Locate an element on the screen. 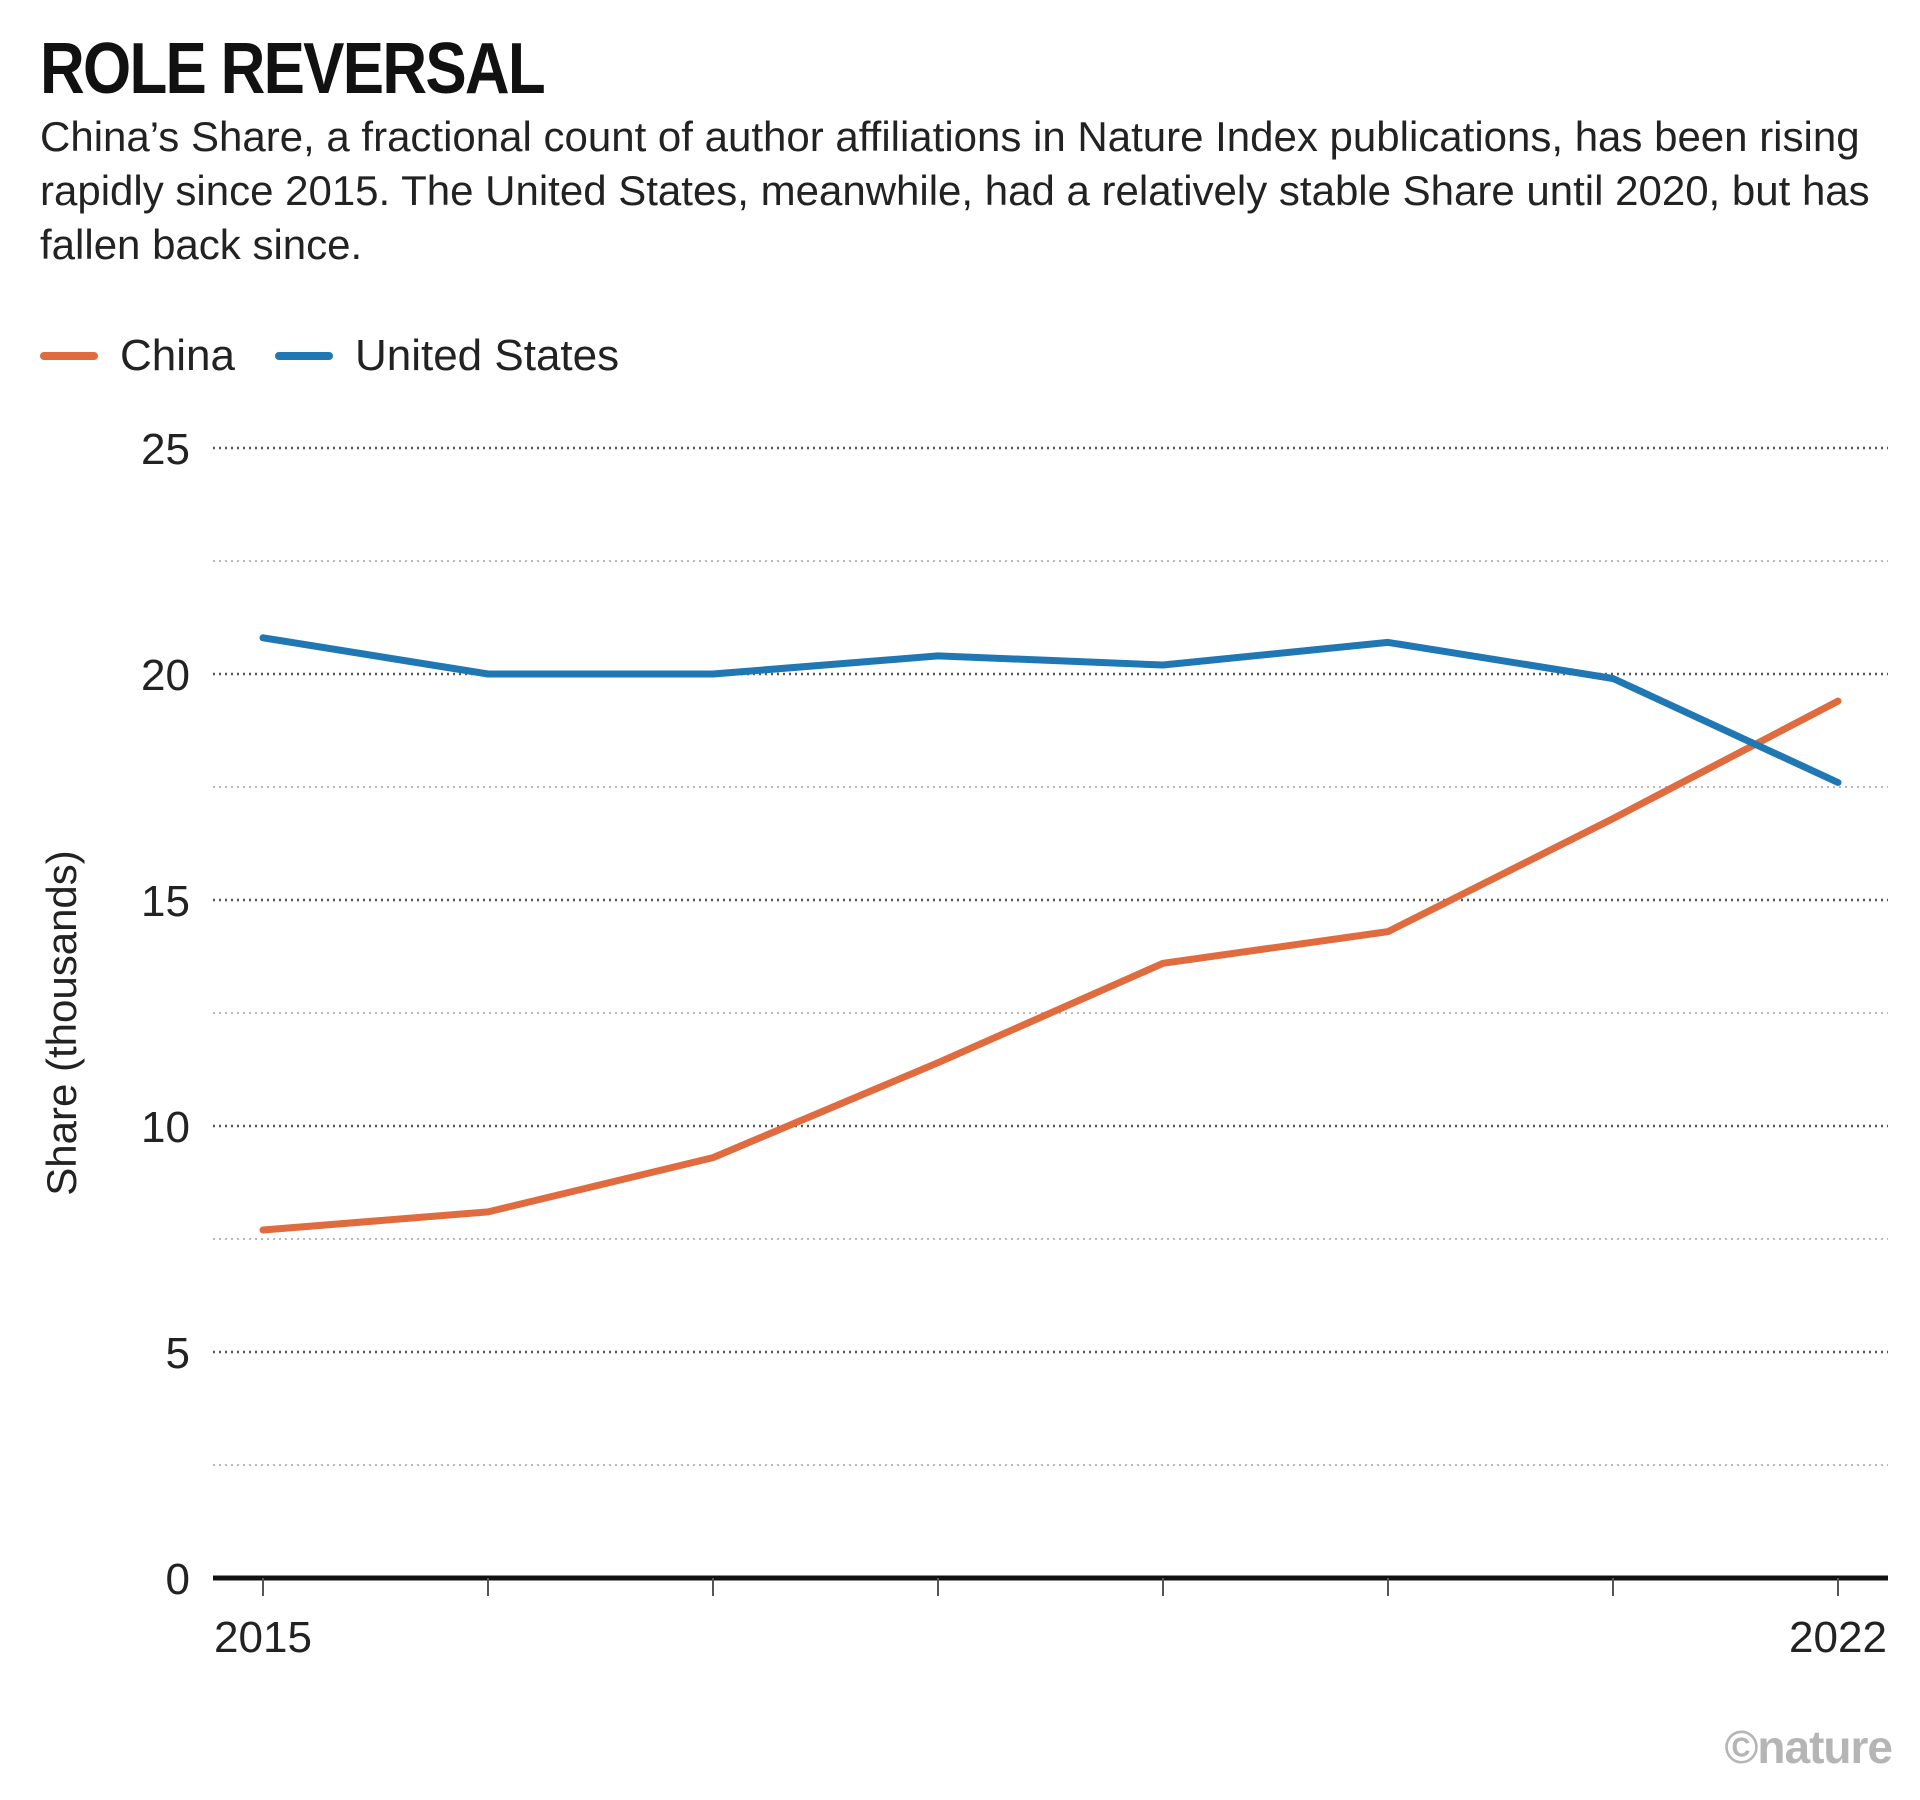  chart-legend: China United States is located at coordinates (349, 356).